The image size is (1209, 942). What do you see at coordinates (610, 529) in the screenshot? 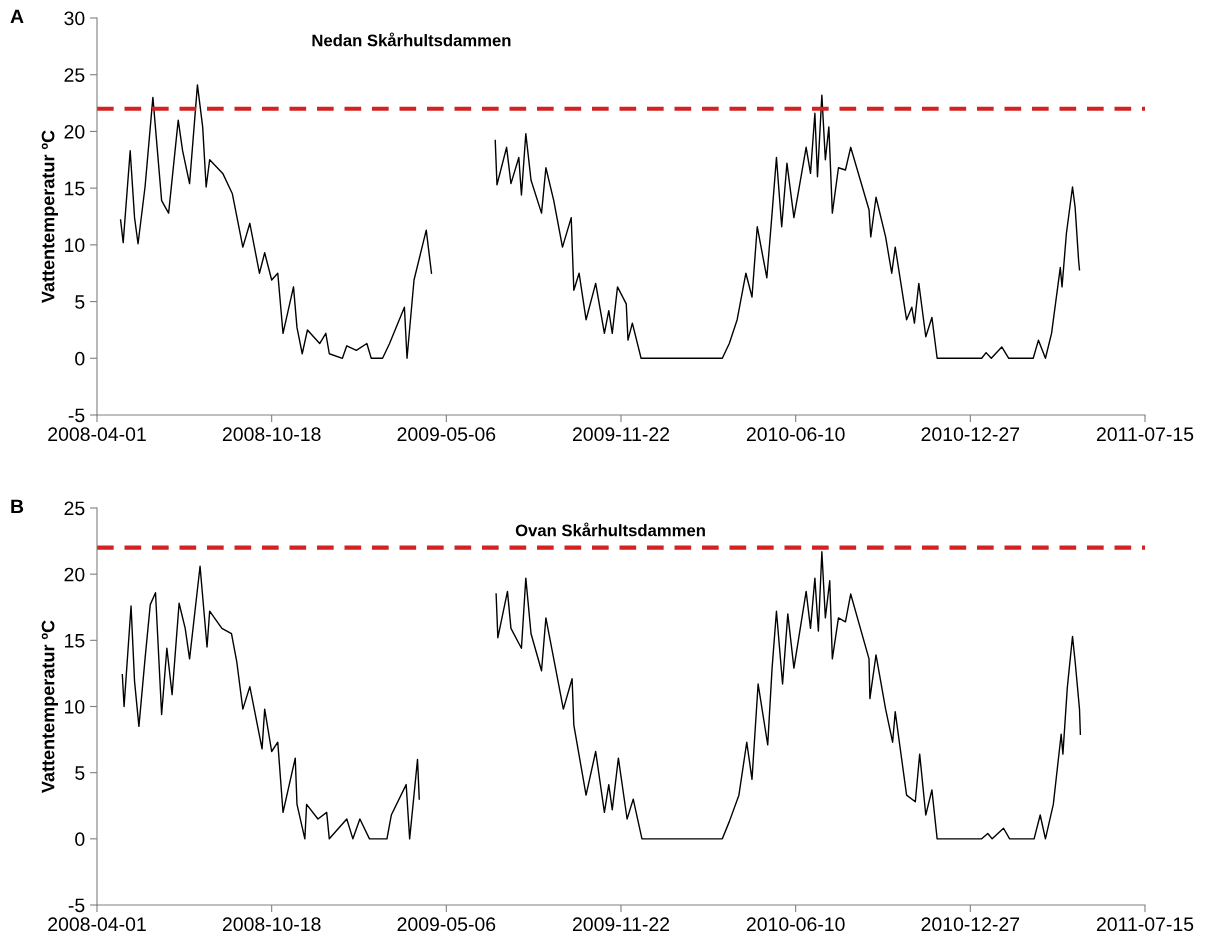
I see `text: Ovan Skårhultsdammen` at bounding box center [610, 529].